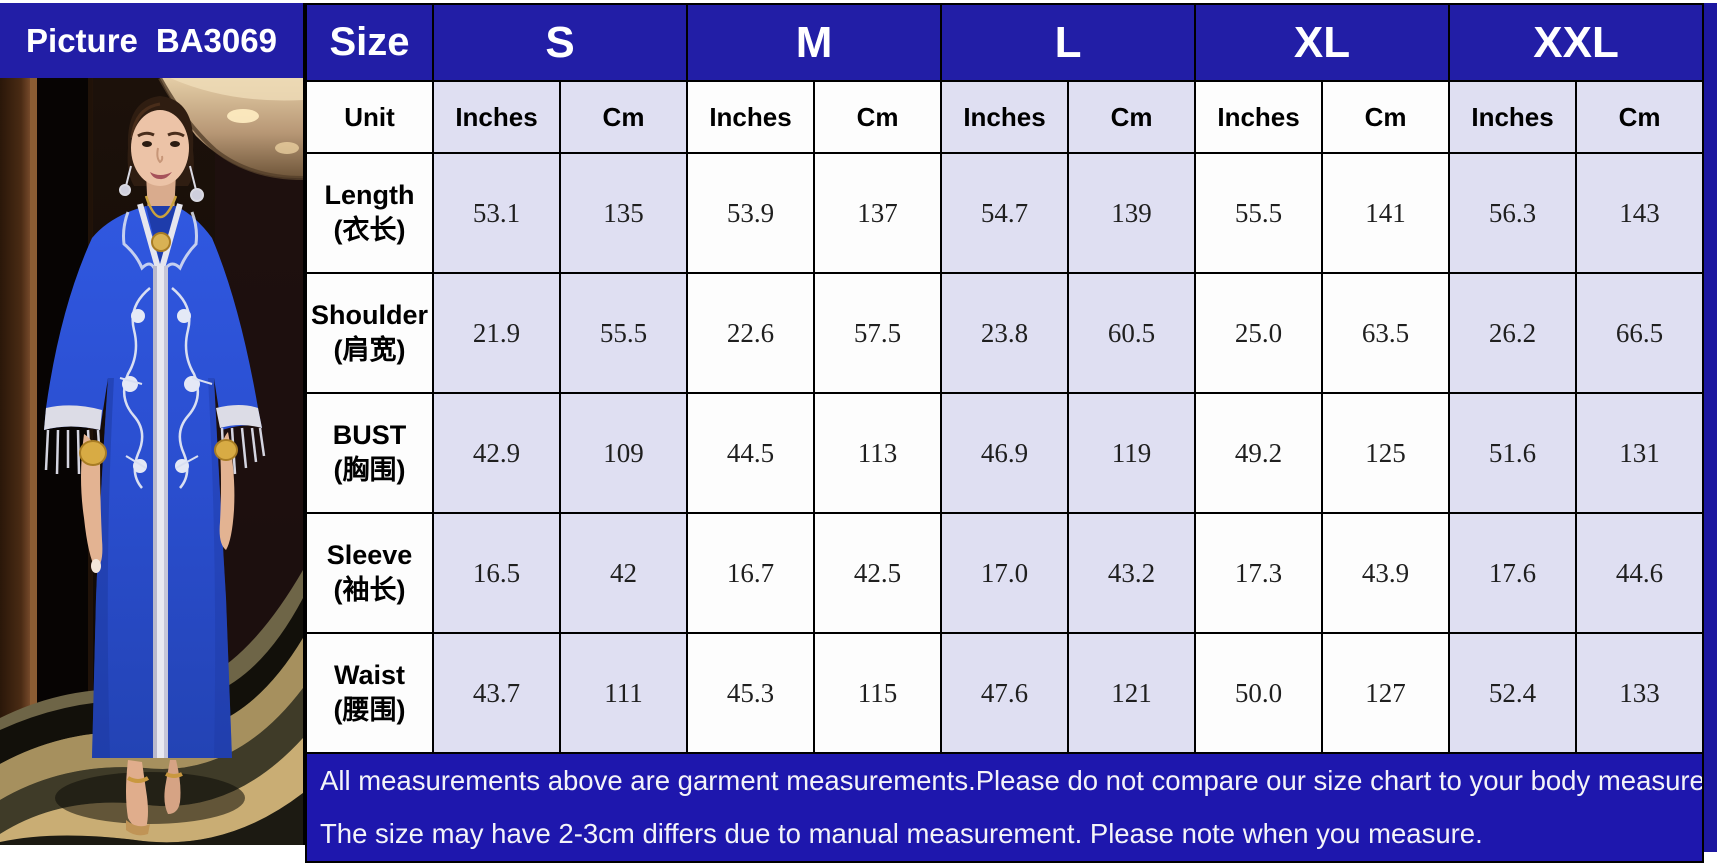 This screenshot has height=863, width=1717. I want to click on center-band, so click(160, 512).